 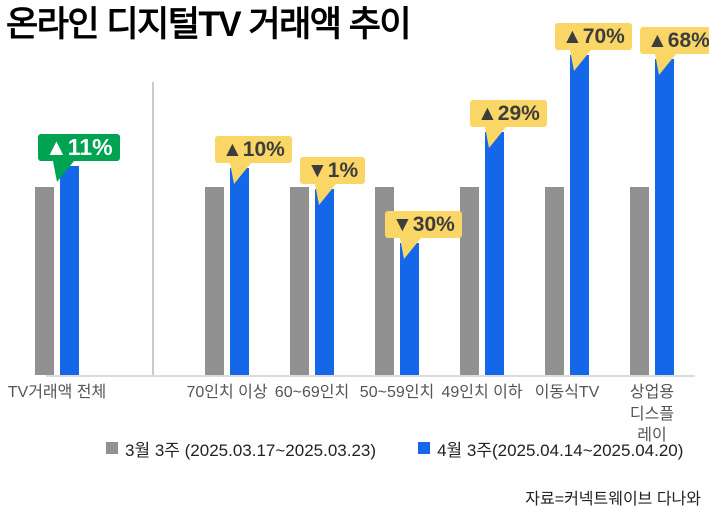 I want to click on change-badge: ▼1%, so click(x=333, y=181).